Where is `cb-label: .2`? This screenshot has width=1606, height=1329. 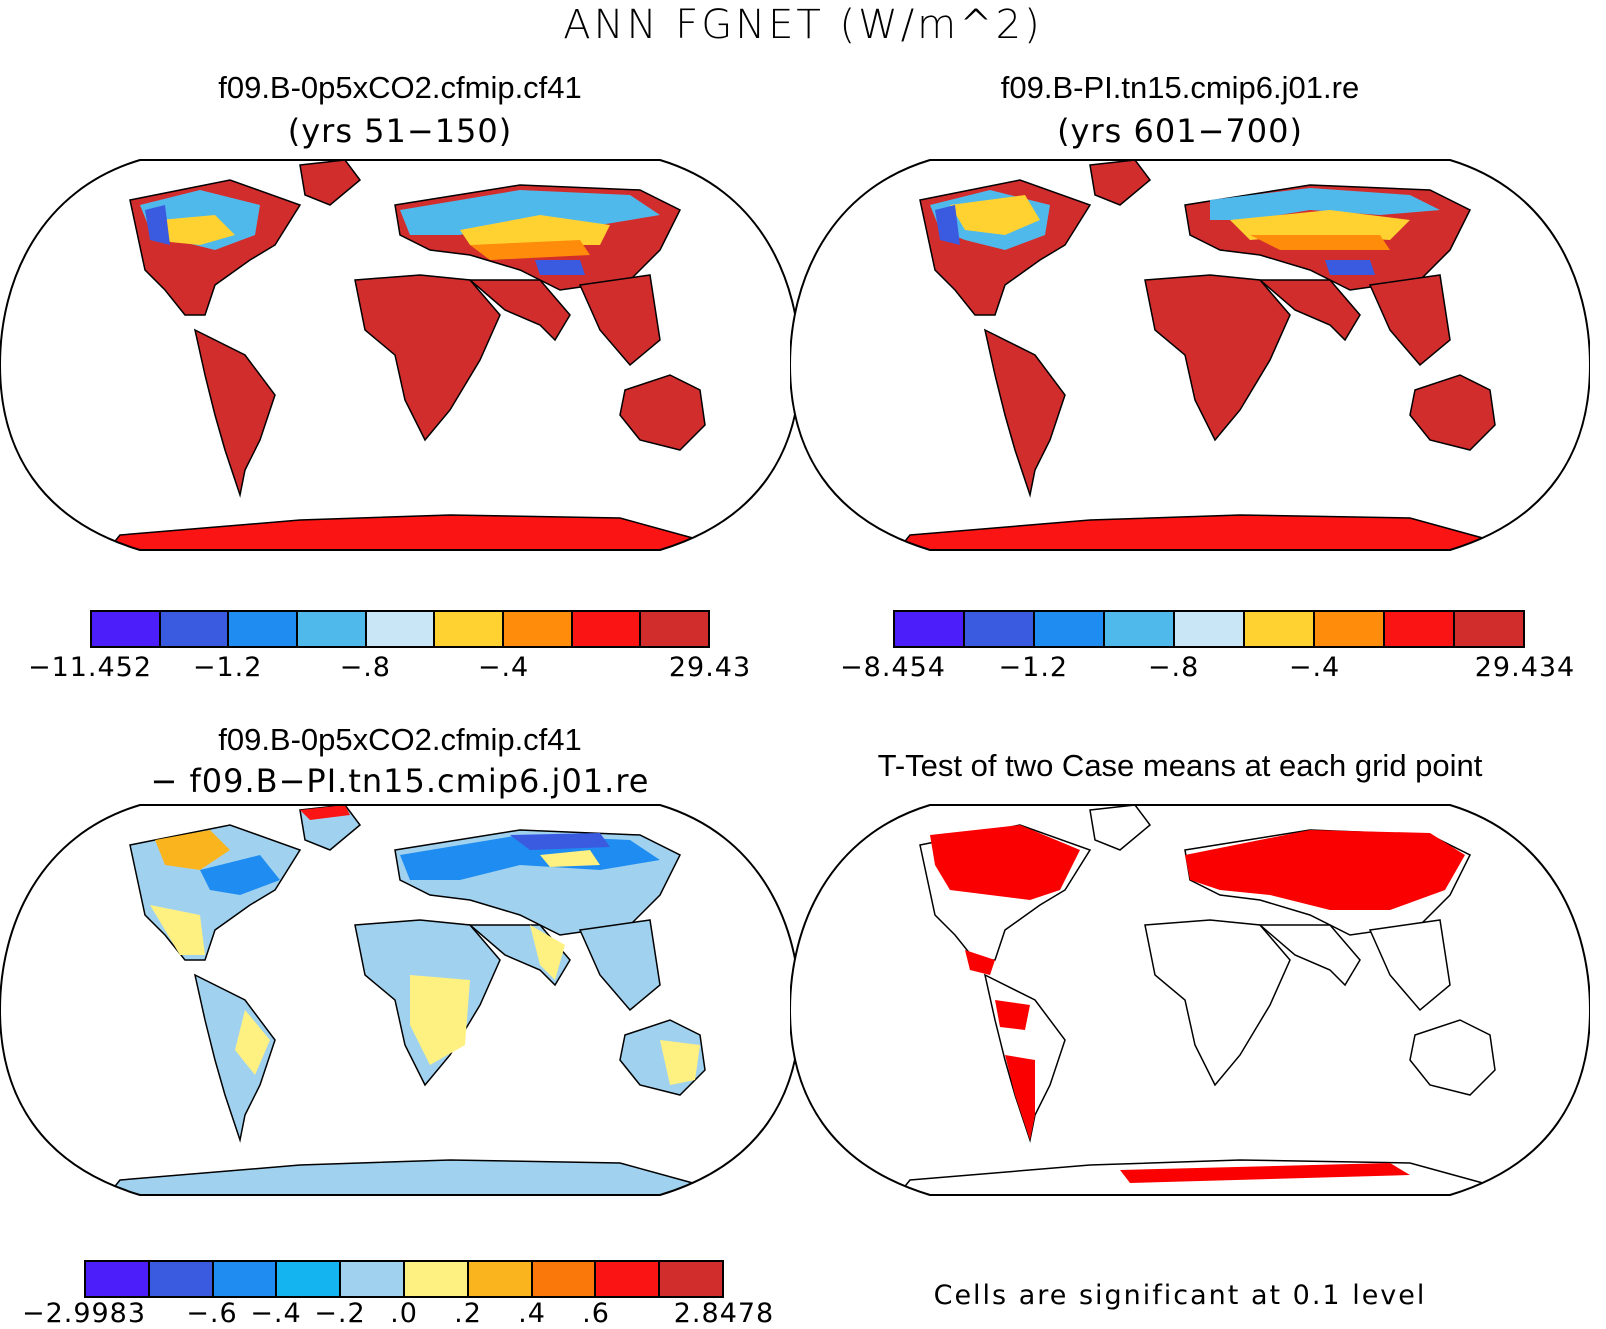 cb-label: .2 is located at coordinates (468, 1313).